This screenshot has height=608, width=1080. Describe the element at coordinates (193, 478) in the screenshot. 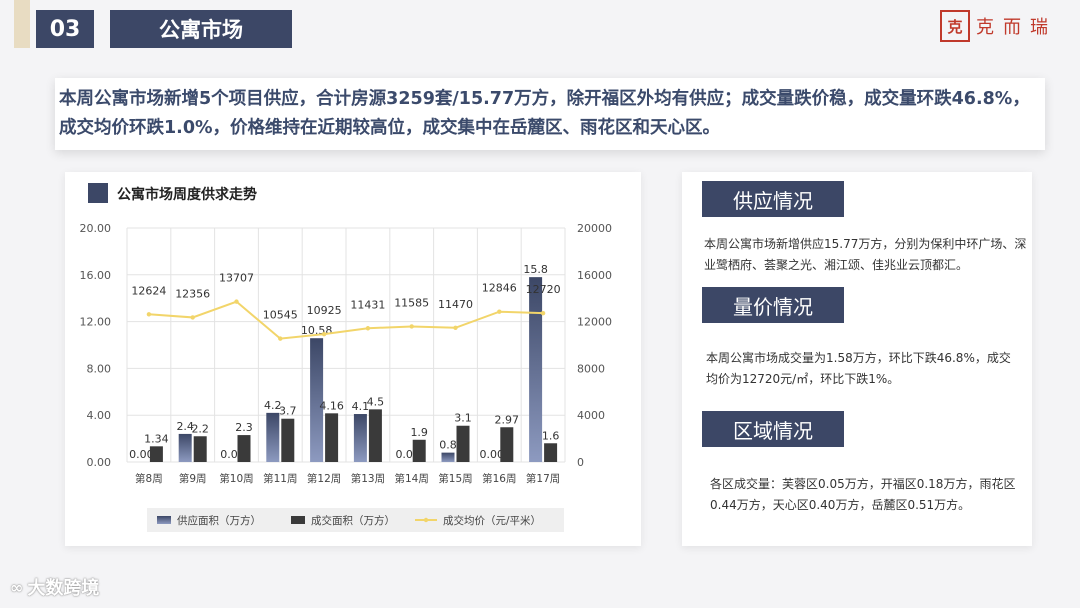

I see `x-tick-label: 第9周` at that location.